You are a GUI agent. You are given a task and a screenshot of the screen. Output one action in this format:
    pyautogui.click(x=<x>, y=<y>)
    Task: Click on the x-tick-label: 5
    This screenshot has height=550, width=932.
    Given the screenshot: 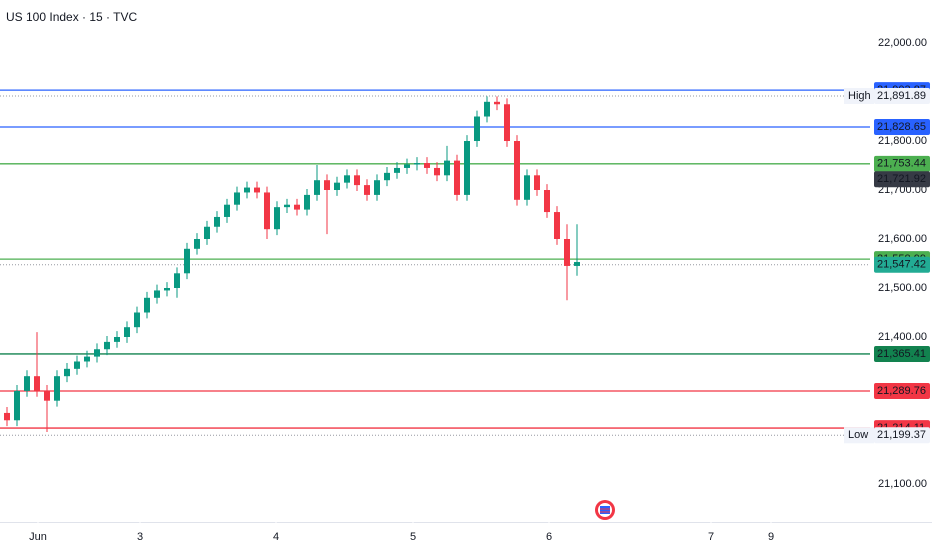 What is the action you would take?
    pyautogui.click(x=413, y=537)
    